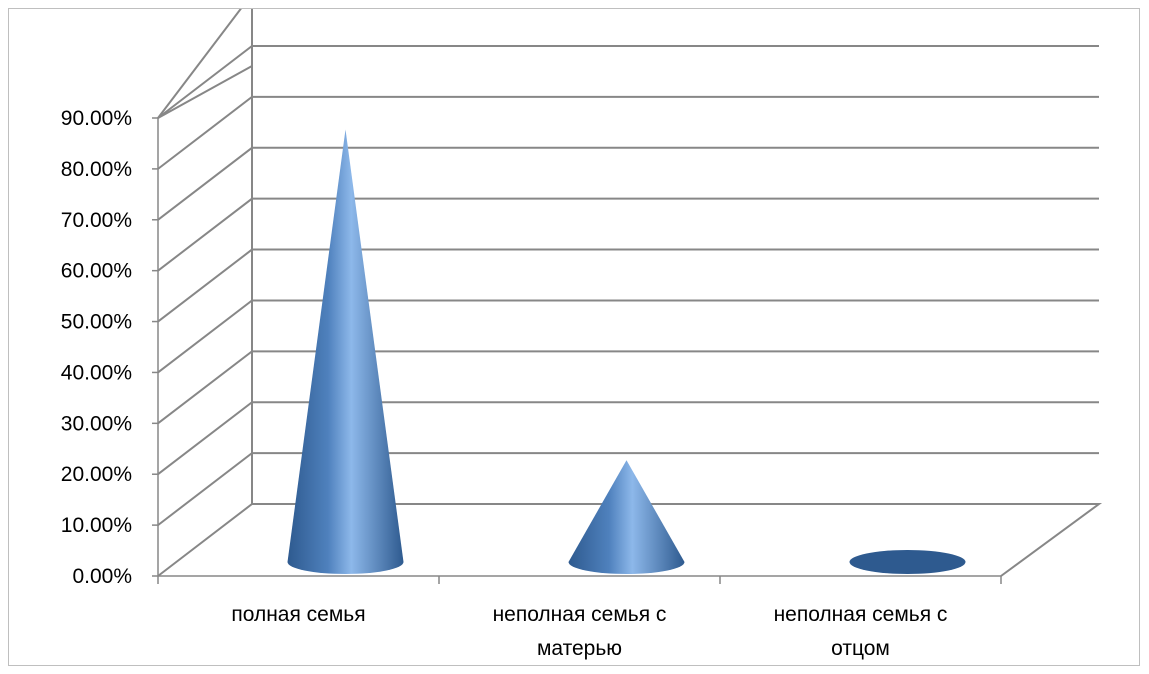 This screenshot has width=1149, height=674. What do you see at coordinates (199, 64) in the screenshot?
I see `gridline-frame-diag` at bounding box center [199, 64].